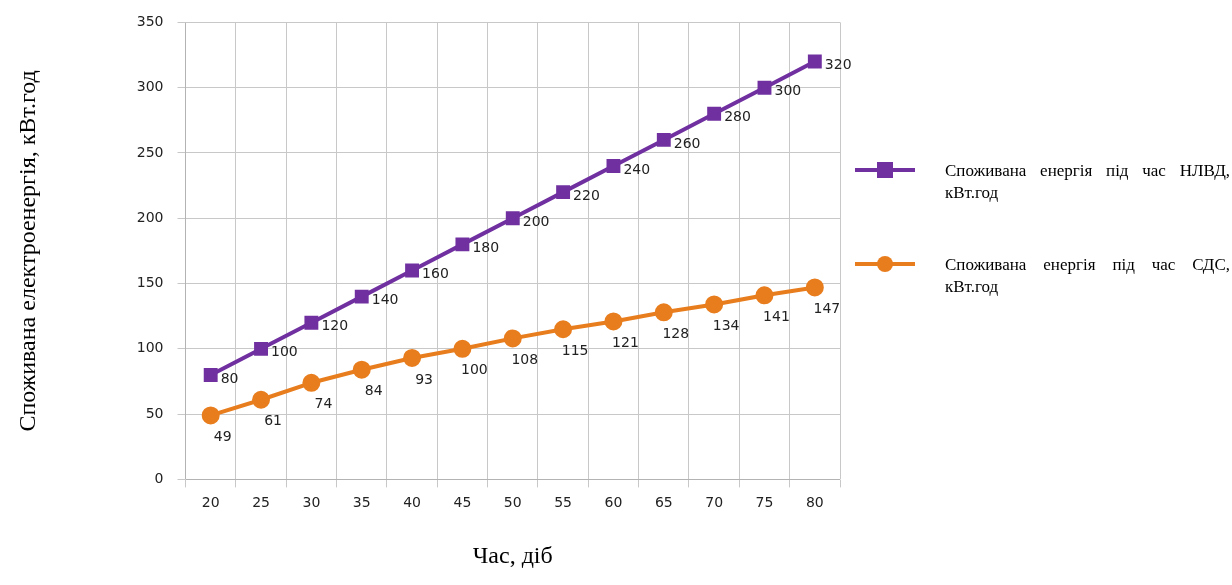  Describe the element at coordinates (563, 502) in the screenshot. I see `x-tick-label: 55` at that location.